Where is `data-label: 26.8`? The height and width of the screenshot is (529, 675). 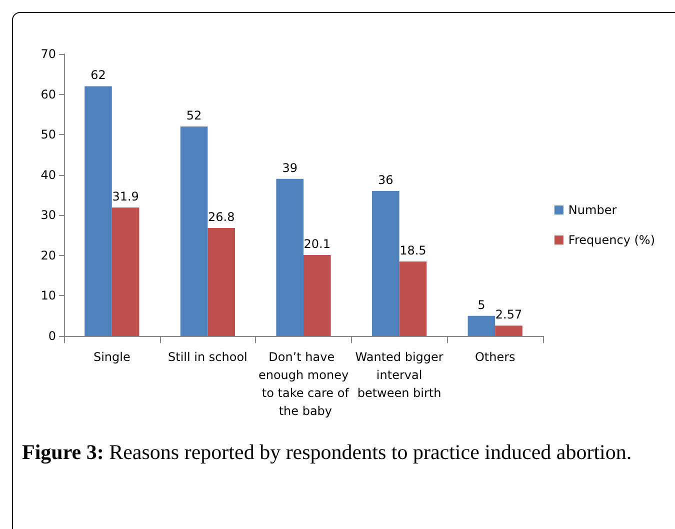 data-label: 26.8 is located at coordinates (221, 217).